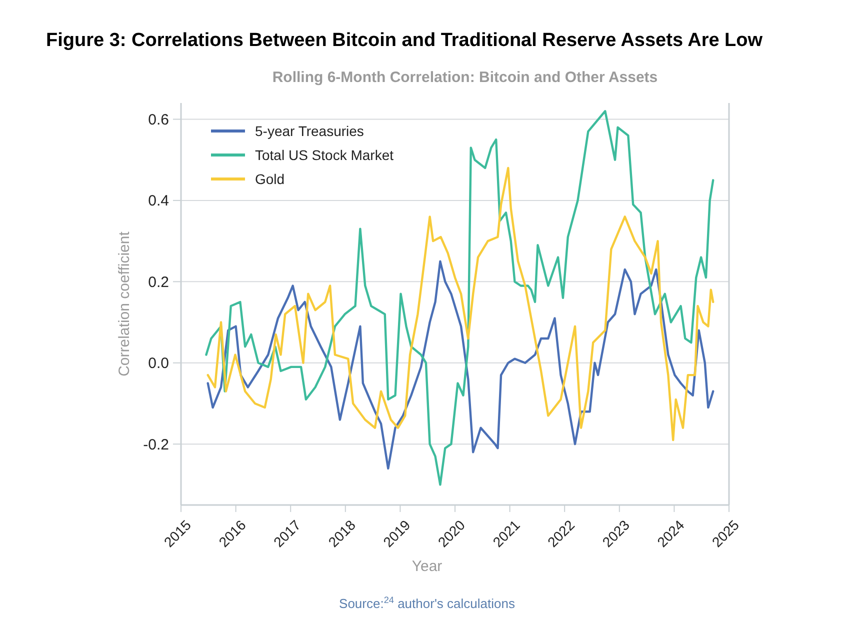 This screenshot has width=859, height=618. I want to click on y-tick-label: -0.2, so click(156, 445).